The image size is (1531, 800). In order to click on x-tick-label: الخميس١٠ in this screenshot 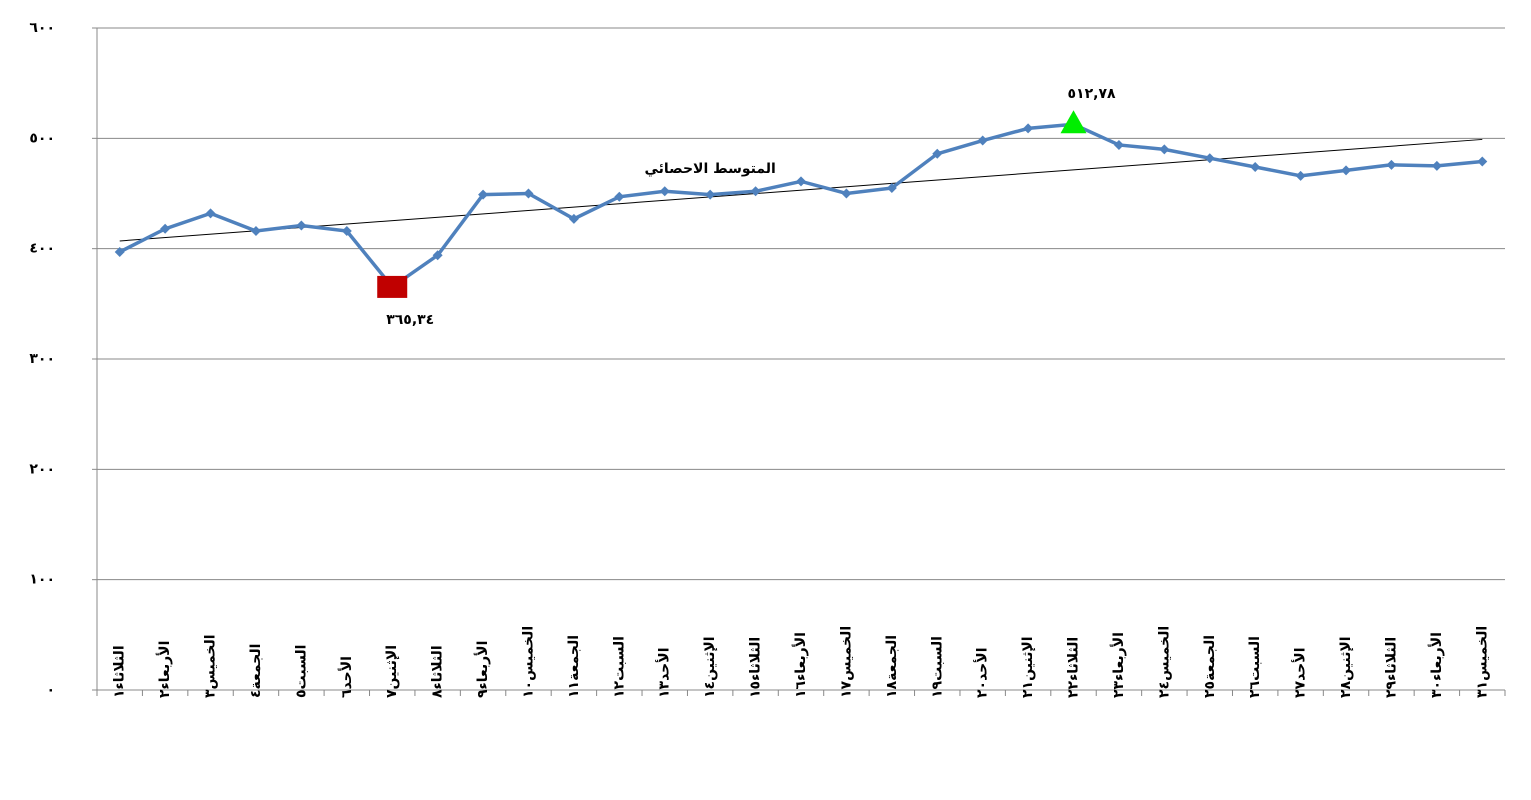, I will do `click(528, 662)`.